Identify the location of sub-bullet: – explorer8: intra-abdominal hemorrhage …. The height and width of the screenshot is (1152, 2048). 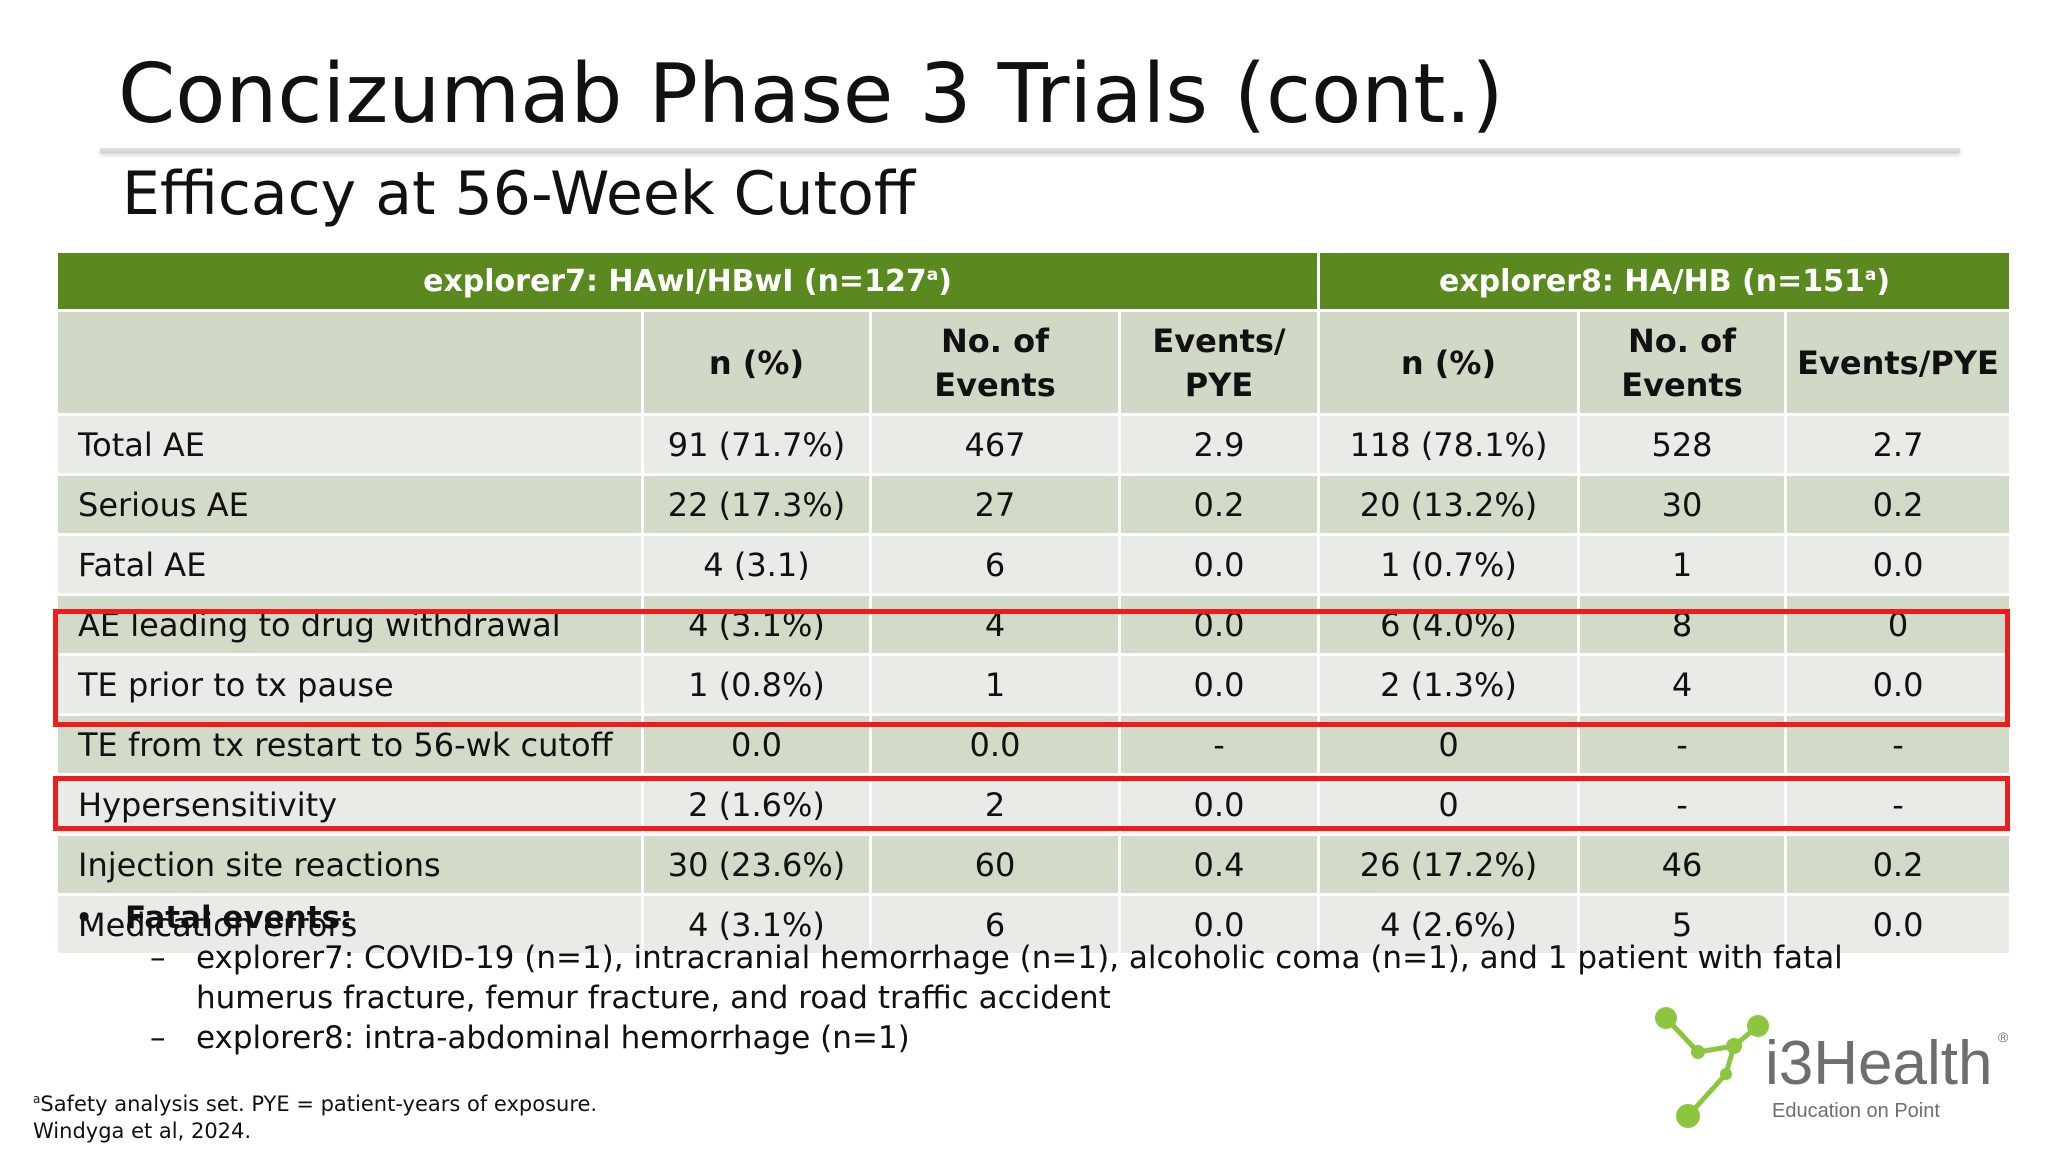
(1060, 1038).